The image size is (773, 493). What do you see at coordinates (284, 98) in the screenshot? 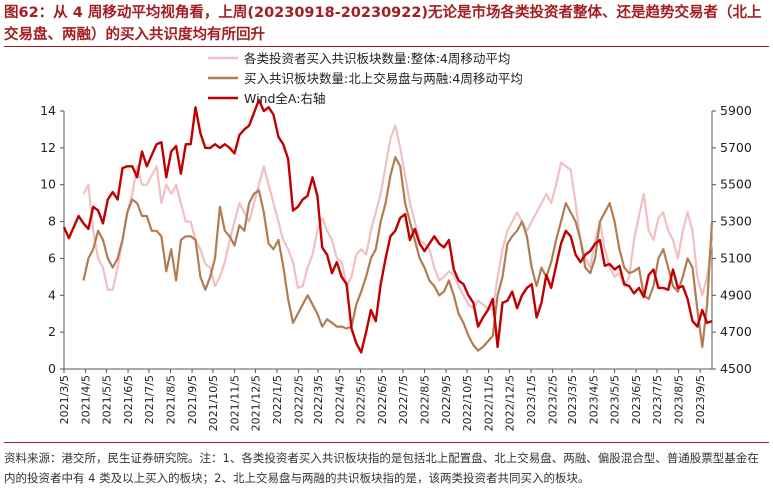
I see `legend-label-wind: Wind全A:右轴` at bounding box center [284, 98].